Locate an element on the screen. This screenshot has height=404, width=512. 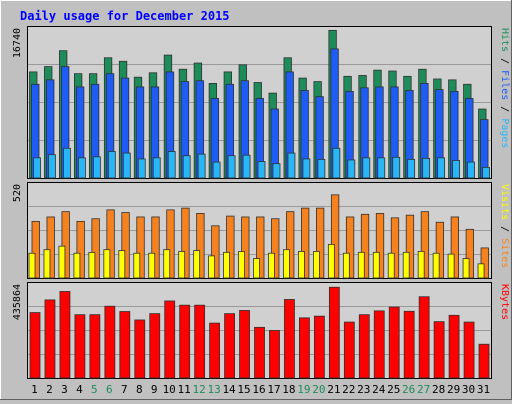
x-tick-label-day-21: 21 is located at coordinates (333, 389).